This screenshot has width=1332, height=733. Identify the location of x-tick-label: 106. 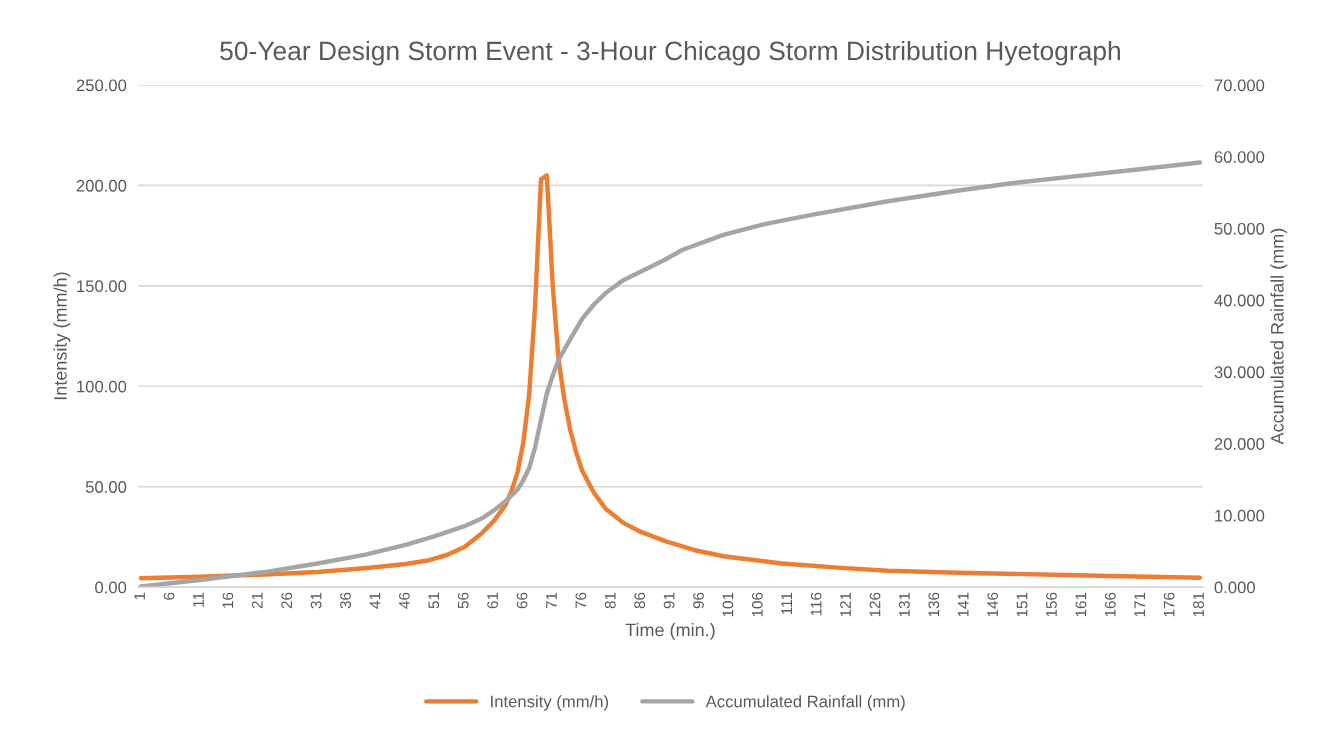
(757, 604).